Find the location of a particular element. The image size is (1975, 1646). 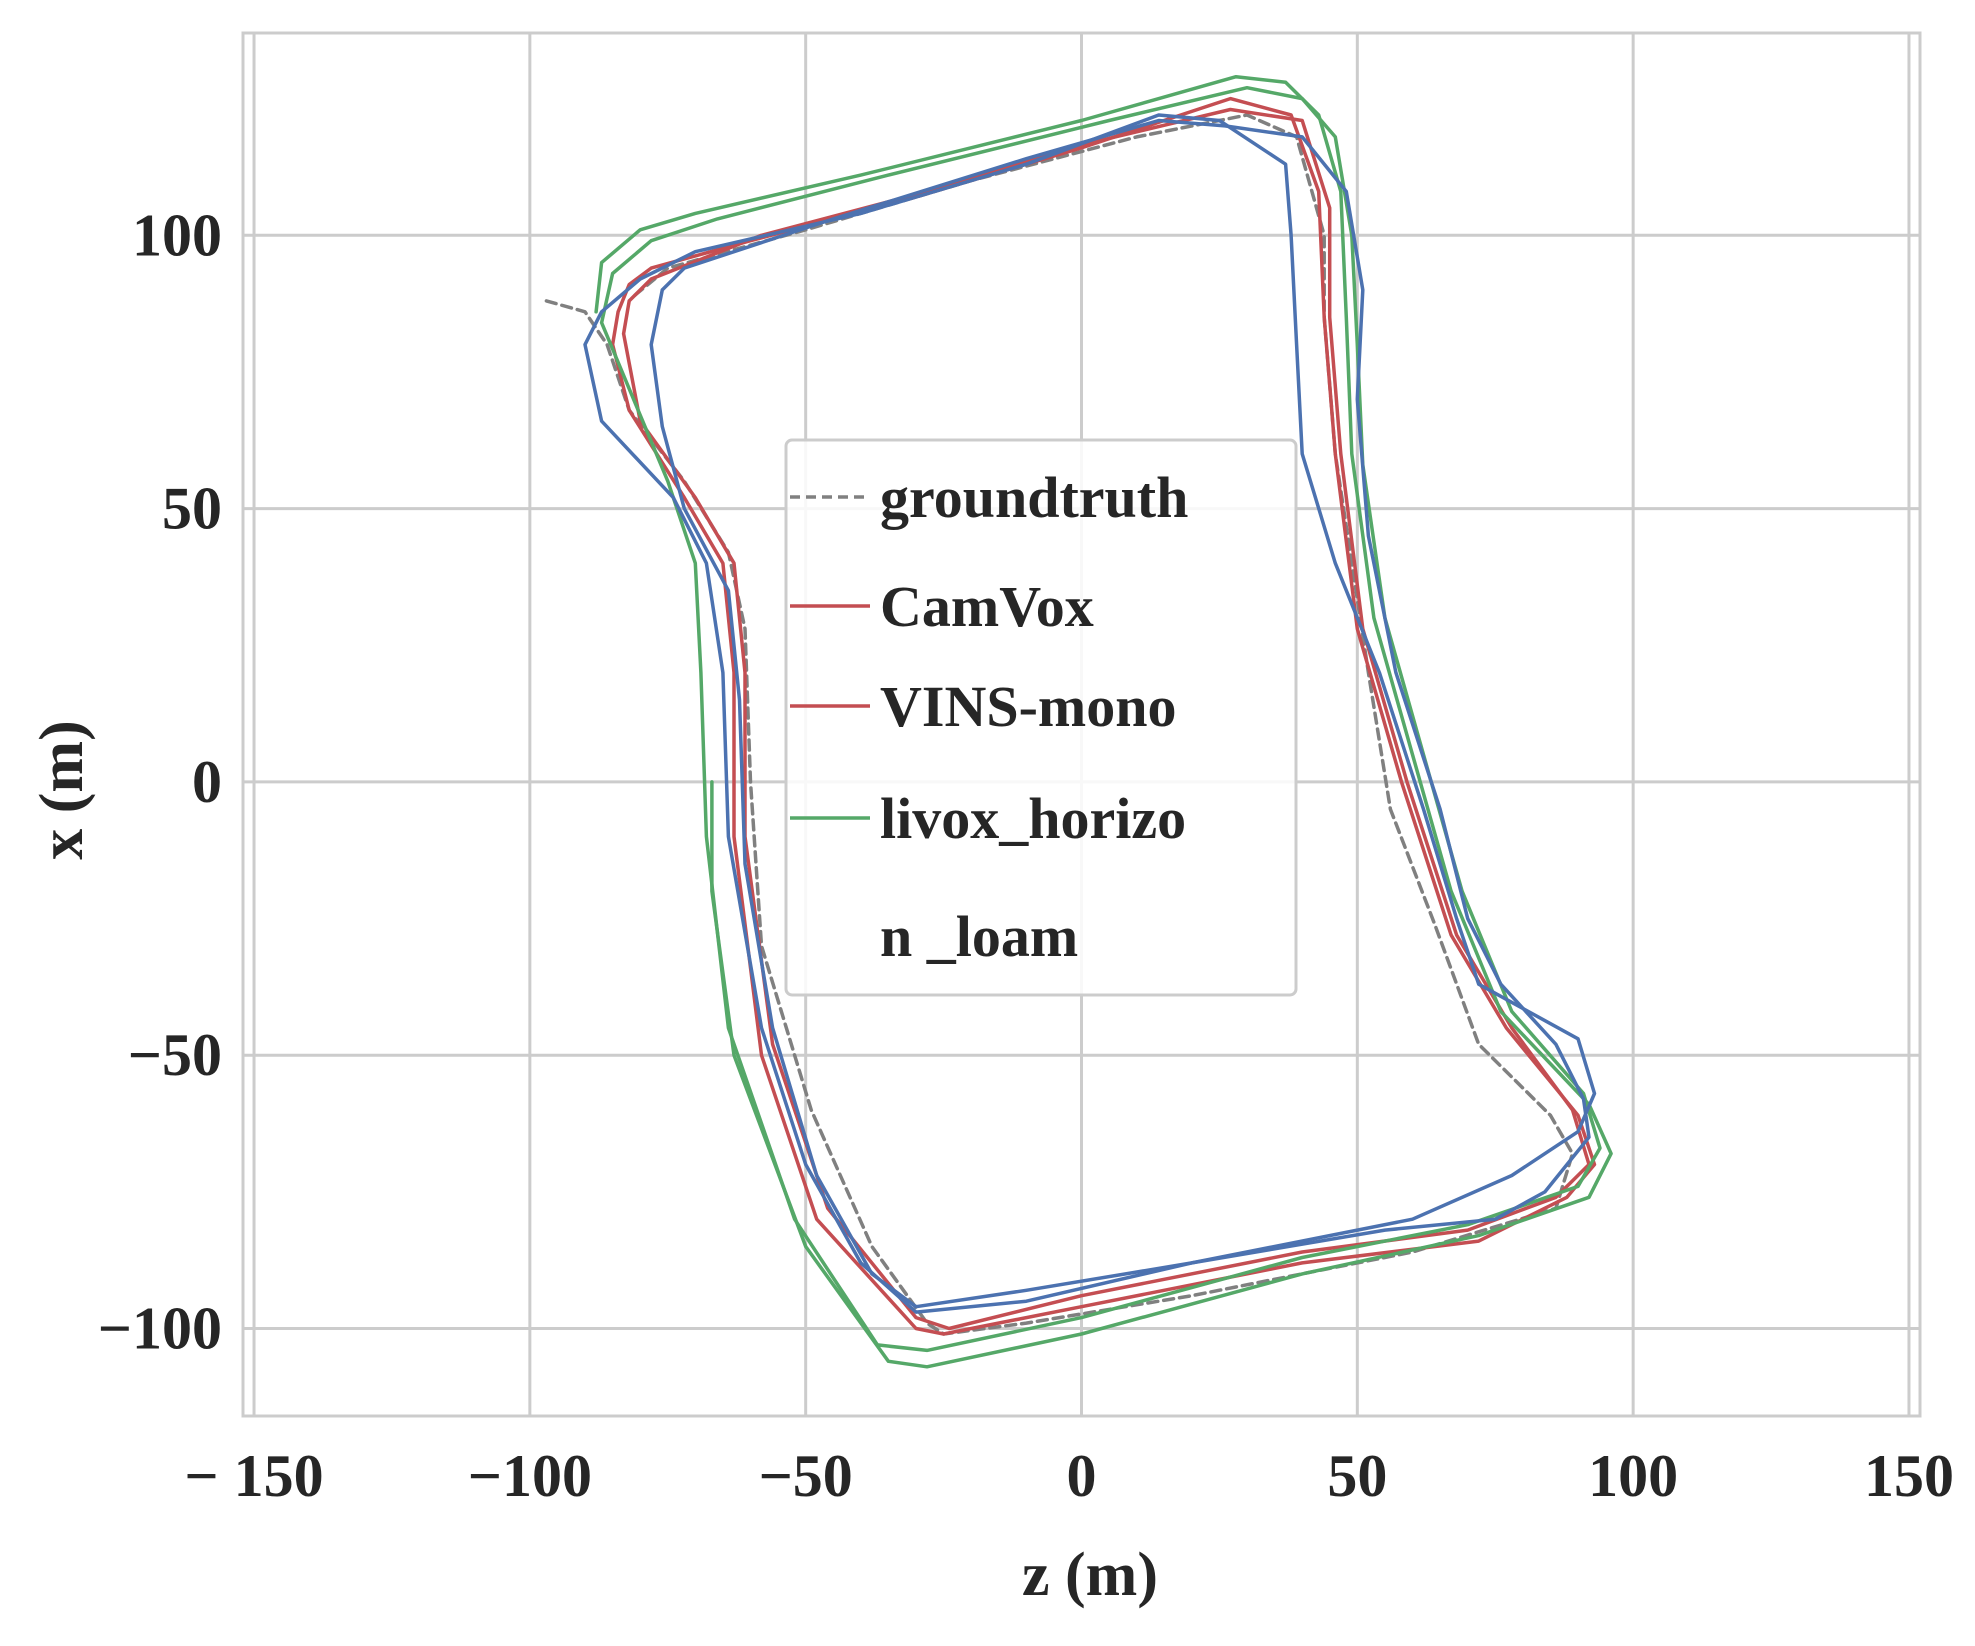

x-tick-label: 150 is located at coordinates (1909, 1476).